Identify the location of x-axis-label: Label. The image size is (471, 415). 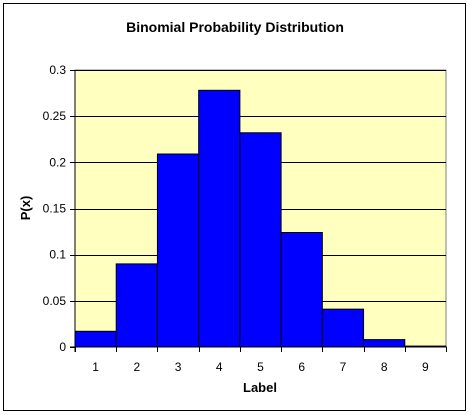
(260, 387).